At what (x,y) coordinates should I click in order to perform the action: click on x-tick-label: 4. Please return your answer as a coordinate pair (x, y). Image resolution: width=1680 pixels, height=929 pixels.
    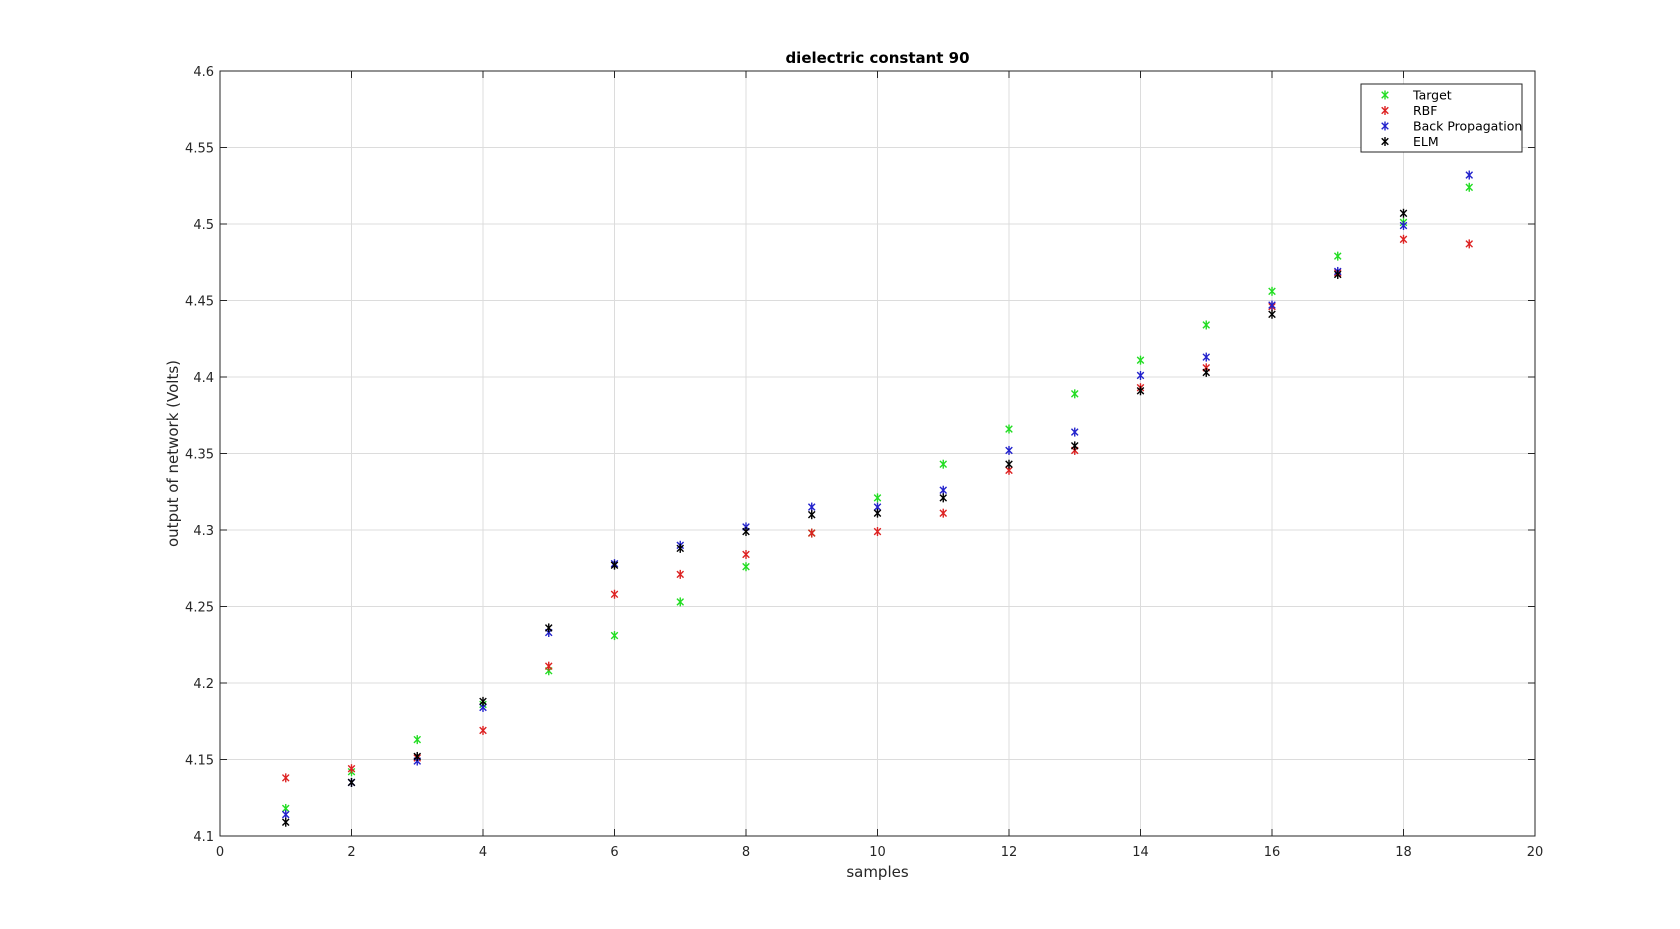
    Looking at the image, I should click on (483, 852).